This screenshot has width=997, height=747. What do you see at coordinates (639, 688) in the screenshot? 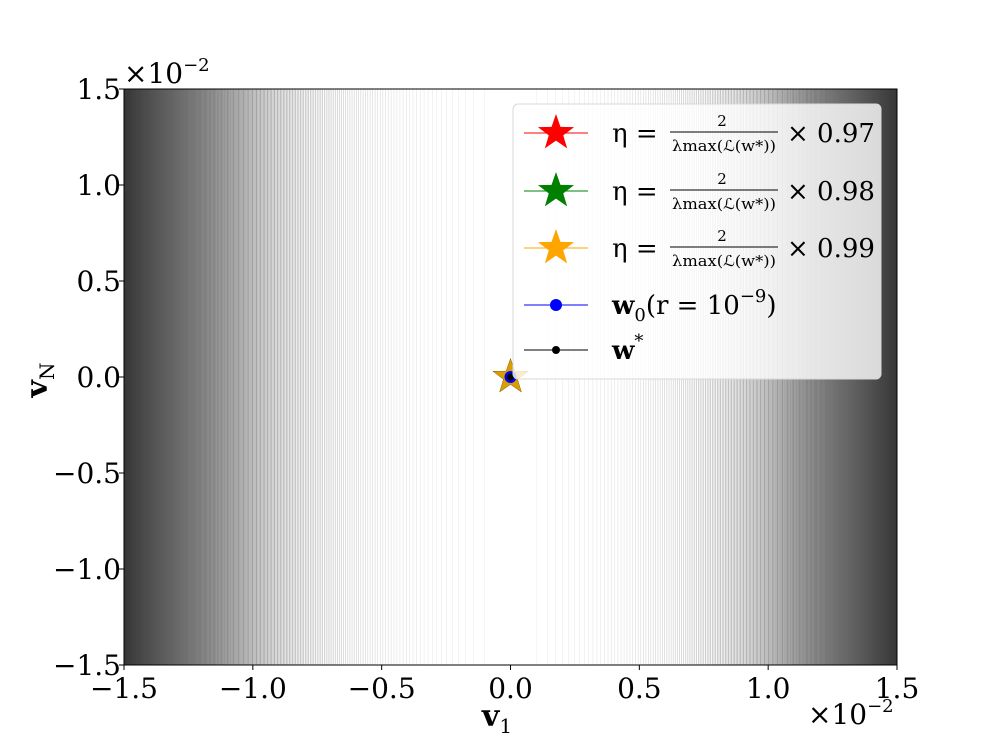
I see `x-tick-label: 0.5` at bounding box center [639, 688].